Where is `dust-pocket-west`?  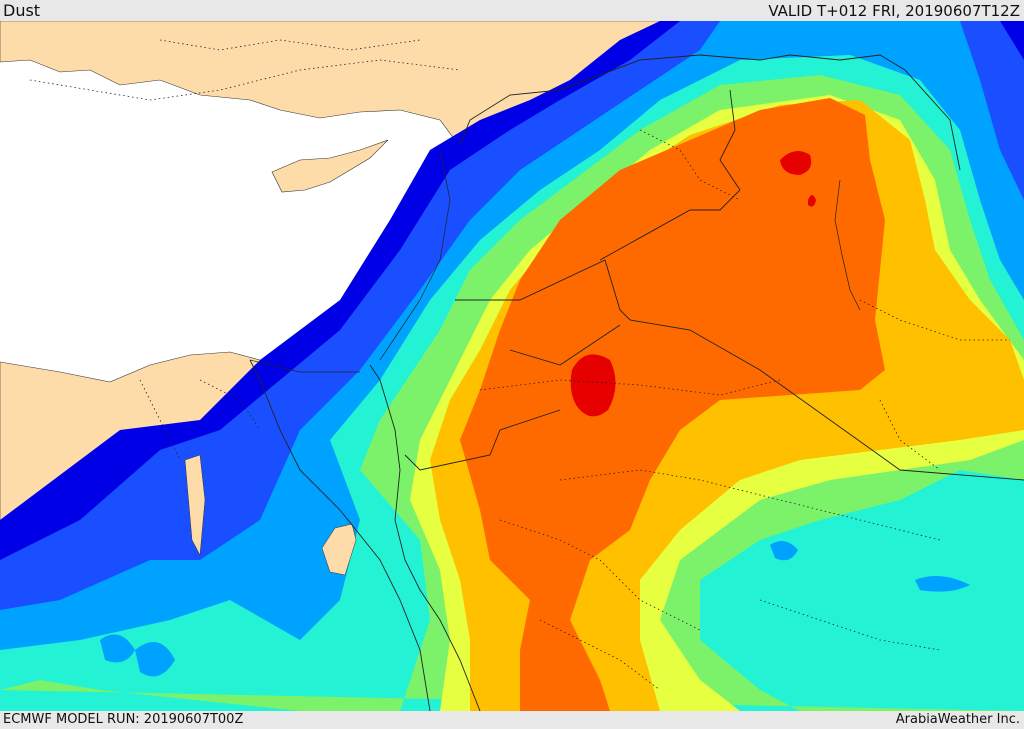
dust-pocket-west is located at coordinates (117, 648).